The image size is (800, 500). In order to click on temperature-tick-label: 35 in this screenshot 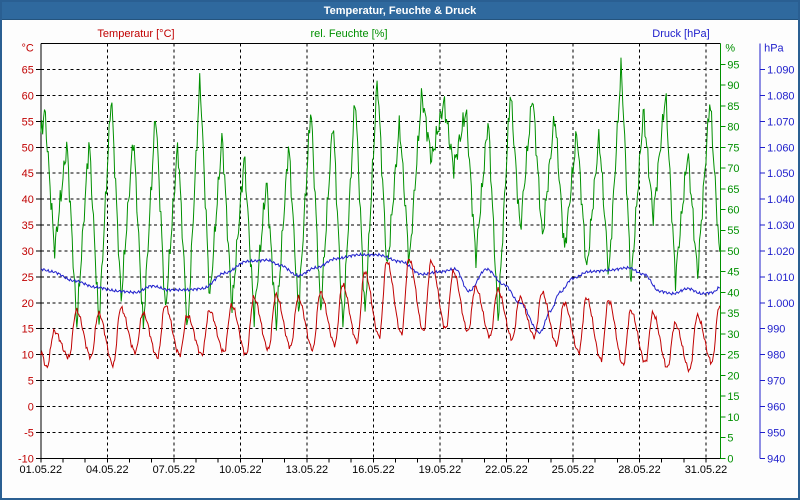, I will do `click(28, 226)`.